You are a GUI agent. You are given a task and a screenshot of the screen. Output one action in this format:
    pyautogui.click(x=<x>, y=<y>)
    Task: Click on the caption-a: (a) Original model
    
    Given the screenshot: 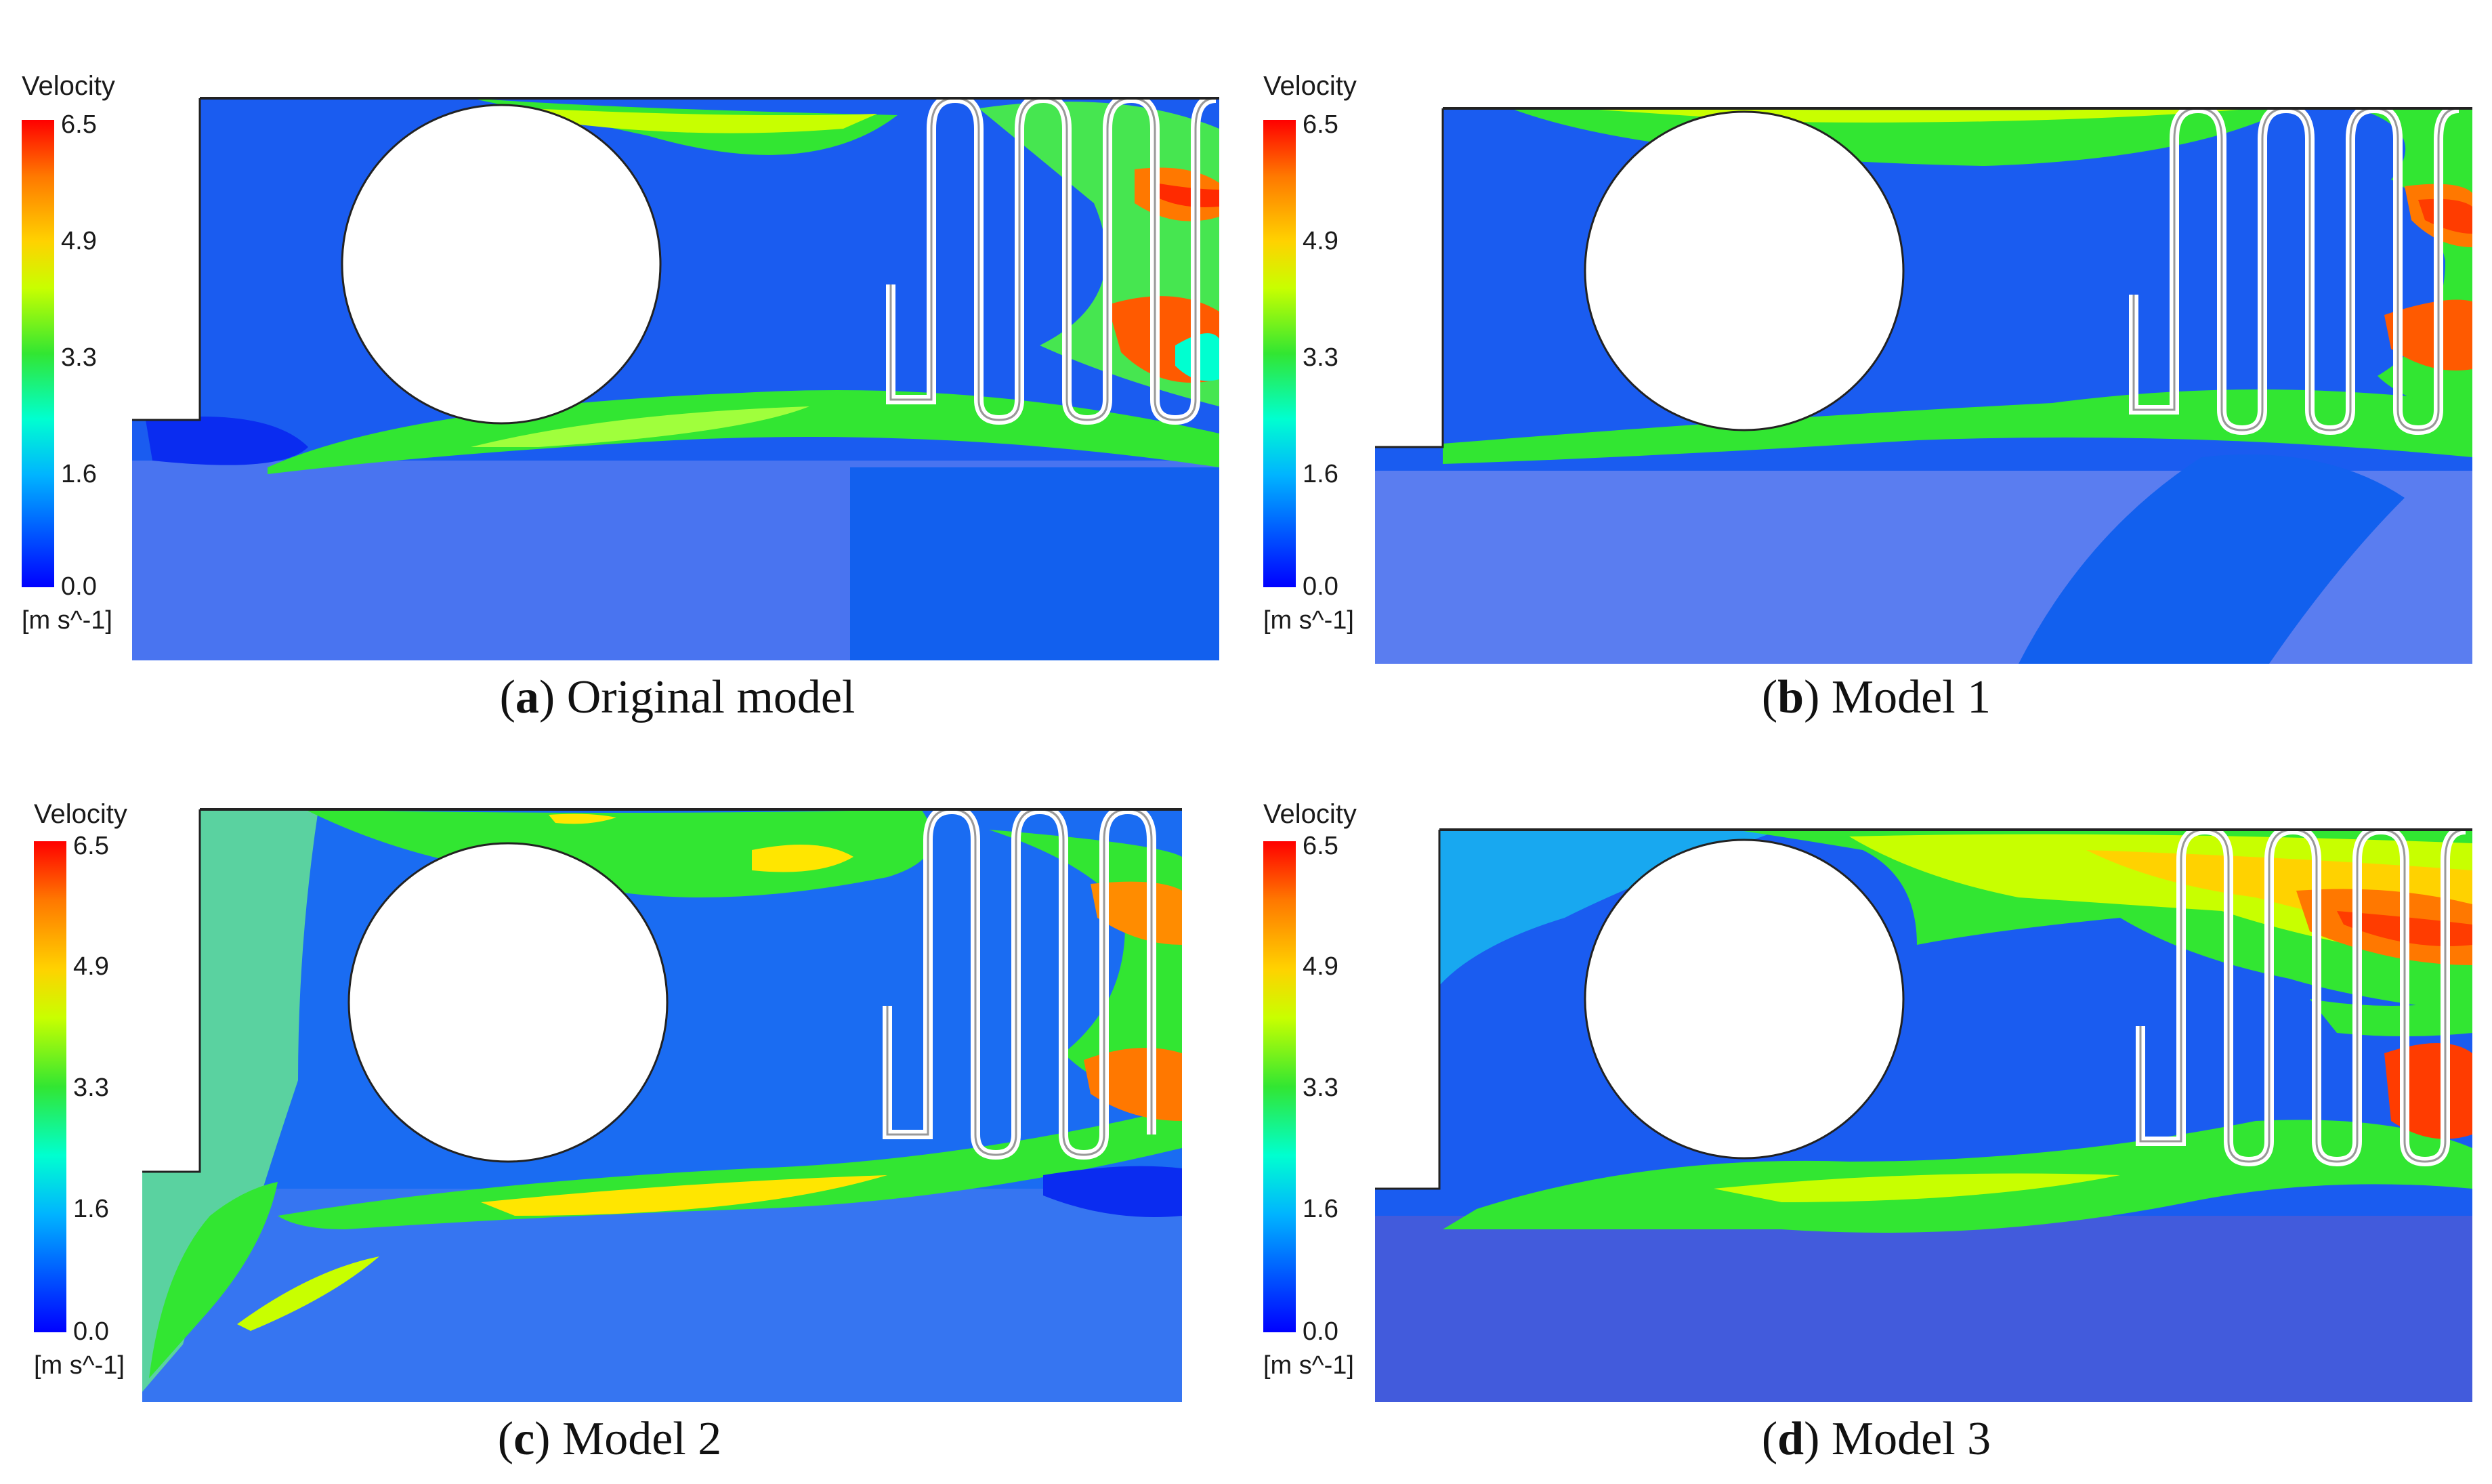 What is the action you would take?
    pyautogui.click(x=677, y=697)
    